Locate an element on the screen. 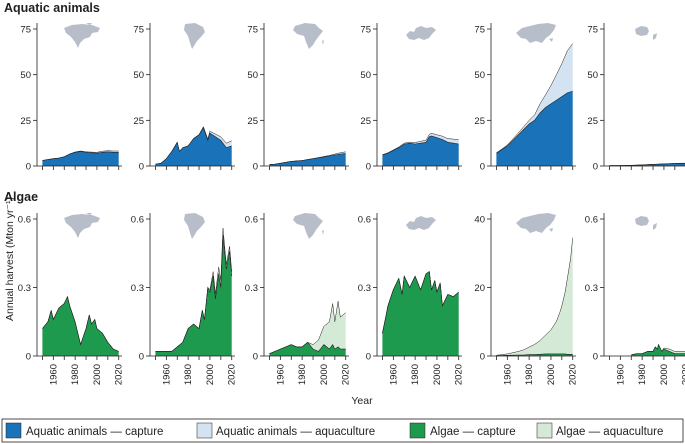  panel-algae-4: 0 0.3 0.6 1960 1980 2000 2020 is located at coordinates (411, 299).